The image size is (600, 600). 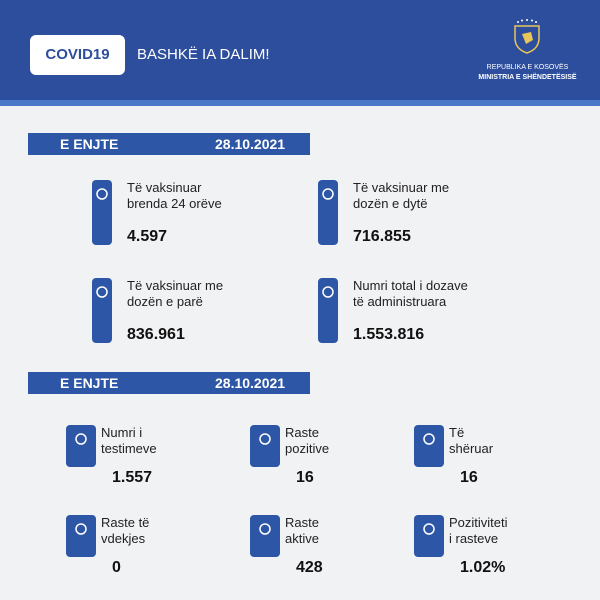 What do you see at coordinates (164, 187) in the screenshot?
I see `stat-label: Të vaksinuar` at bounding box center [164, 187].